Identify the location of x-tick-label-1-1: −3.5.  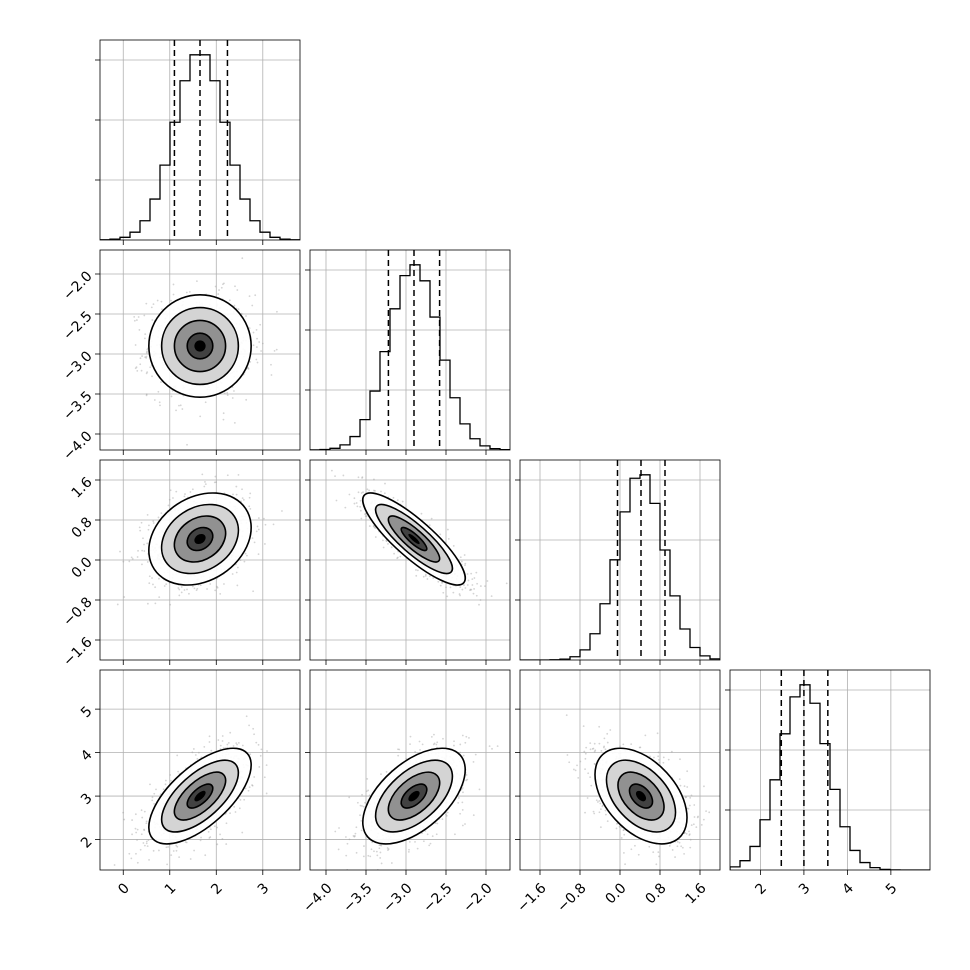
(357, 897).